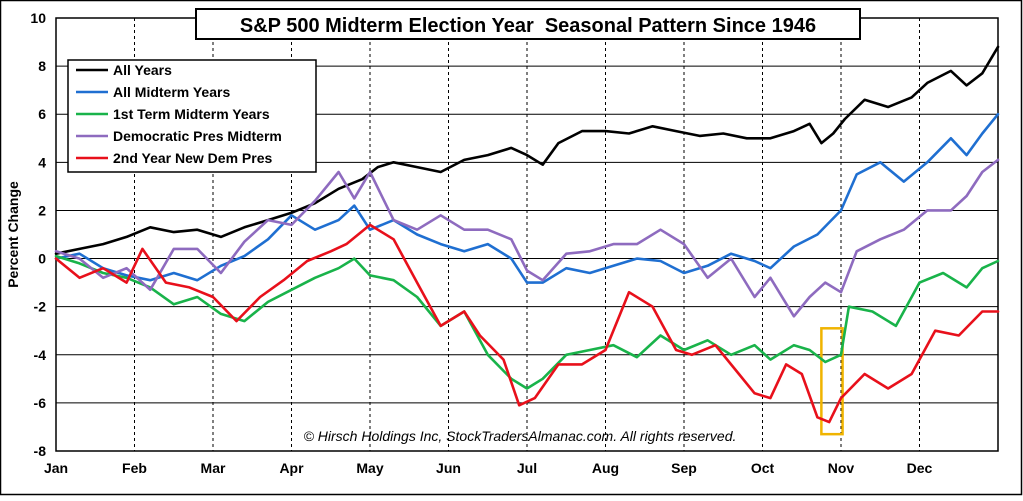  What do you see at coordinates (684, 468) in the screenshot?
I see `x-tick-label: Sep` at bounding box center [684, 468].